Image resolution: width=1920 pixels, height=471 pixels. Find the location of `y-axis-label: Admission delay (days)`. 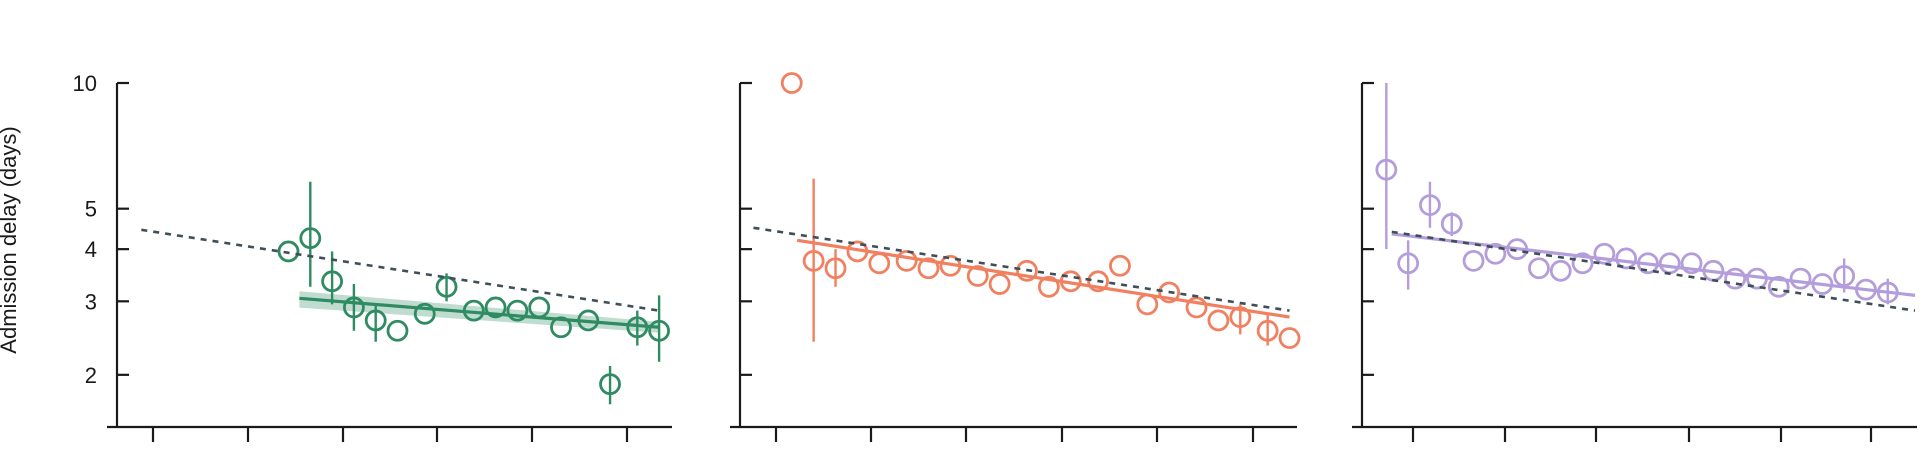

y-axis-label: Admission delay (days) is located at coordinates (10, 239).